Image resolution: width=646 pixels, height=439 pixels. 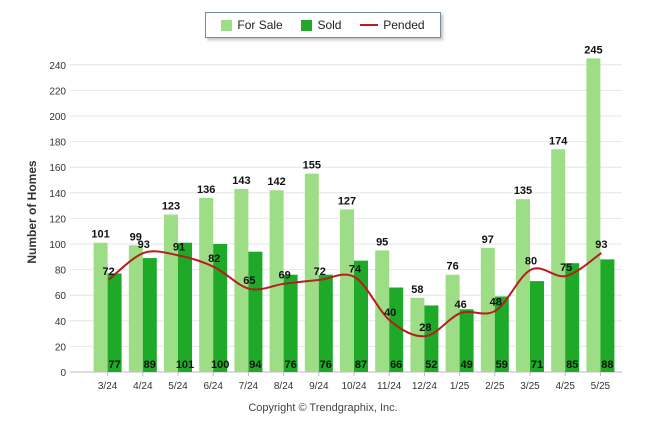 I want to click on x-tick-label: 8/24, so click(x=284, y=386).